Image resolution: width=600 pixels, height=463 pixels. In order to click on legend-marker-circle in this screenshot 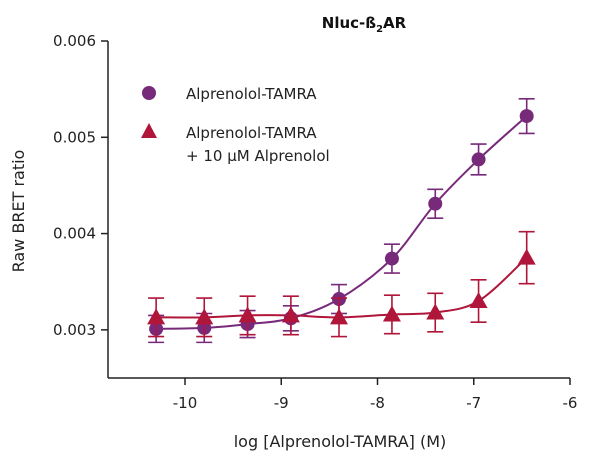, I will do `click(149, 93)`.